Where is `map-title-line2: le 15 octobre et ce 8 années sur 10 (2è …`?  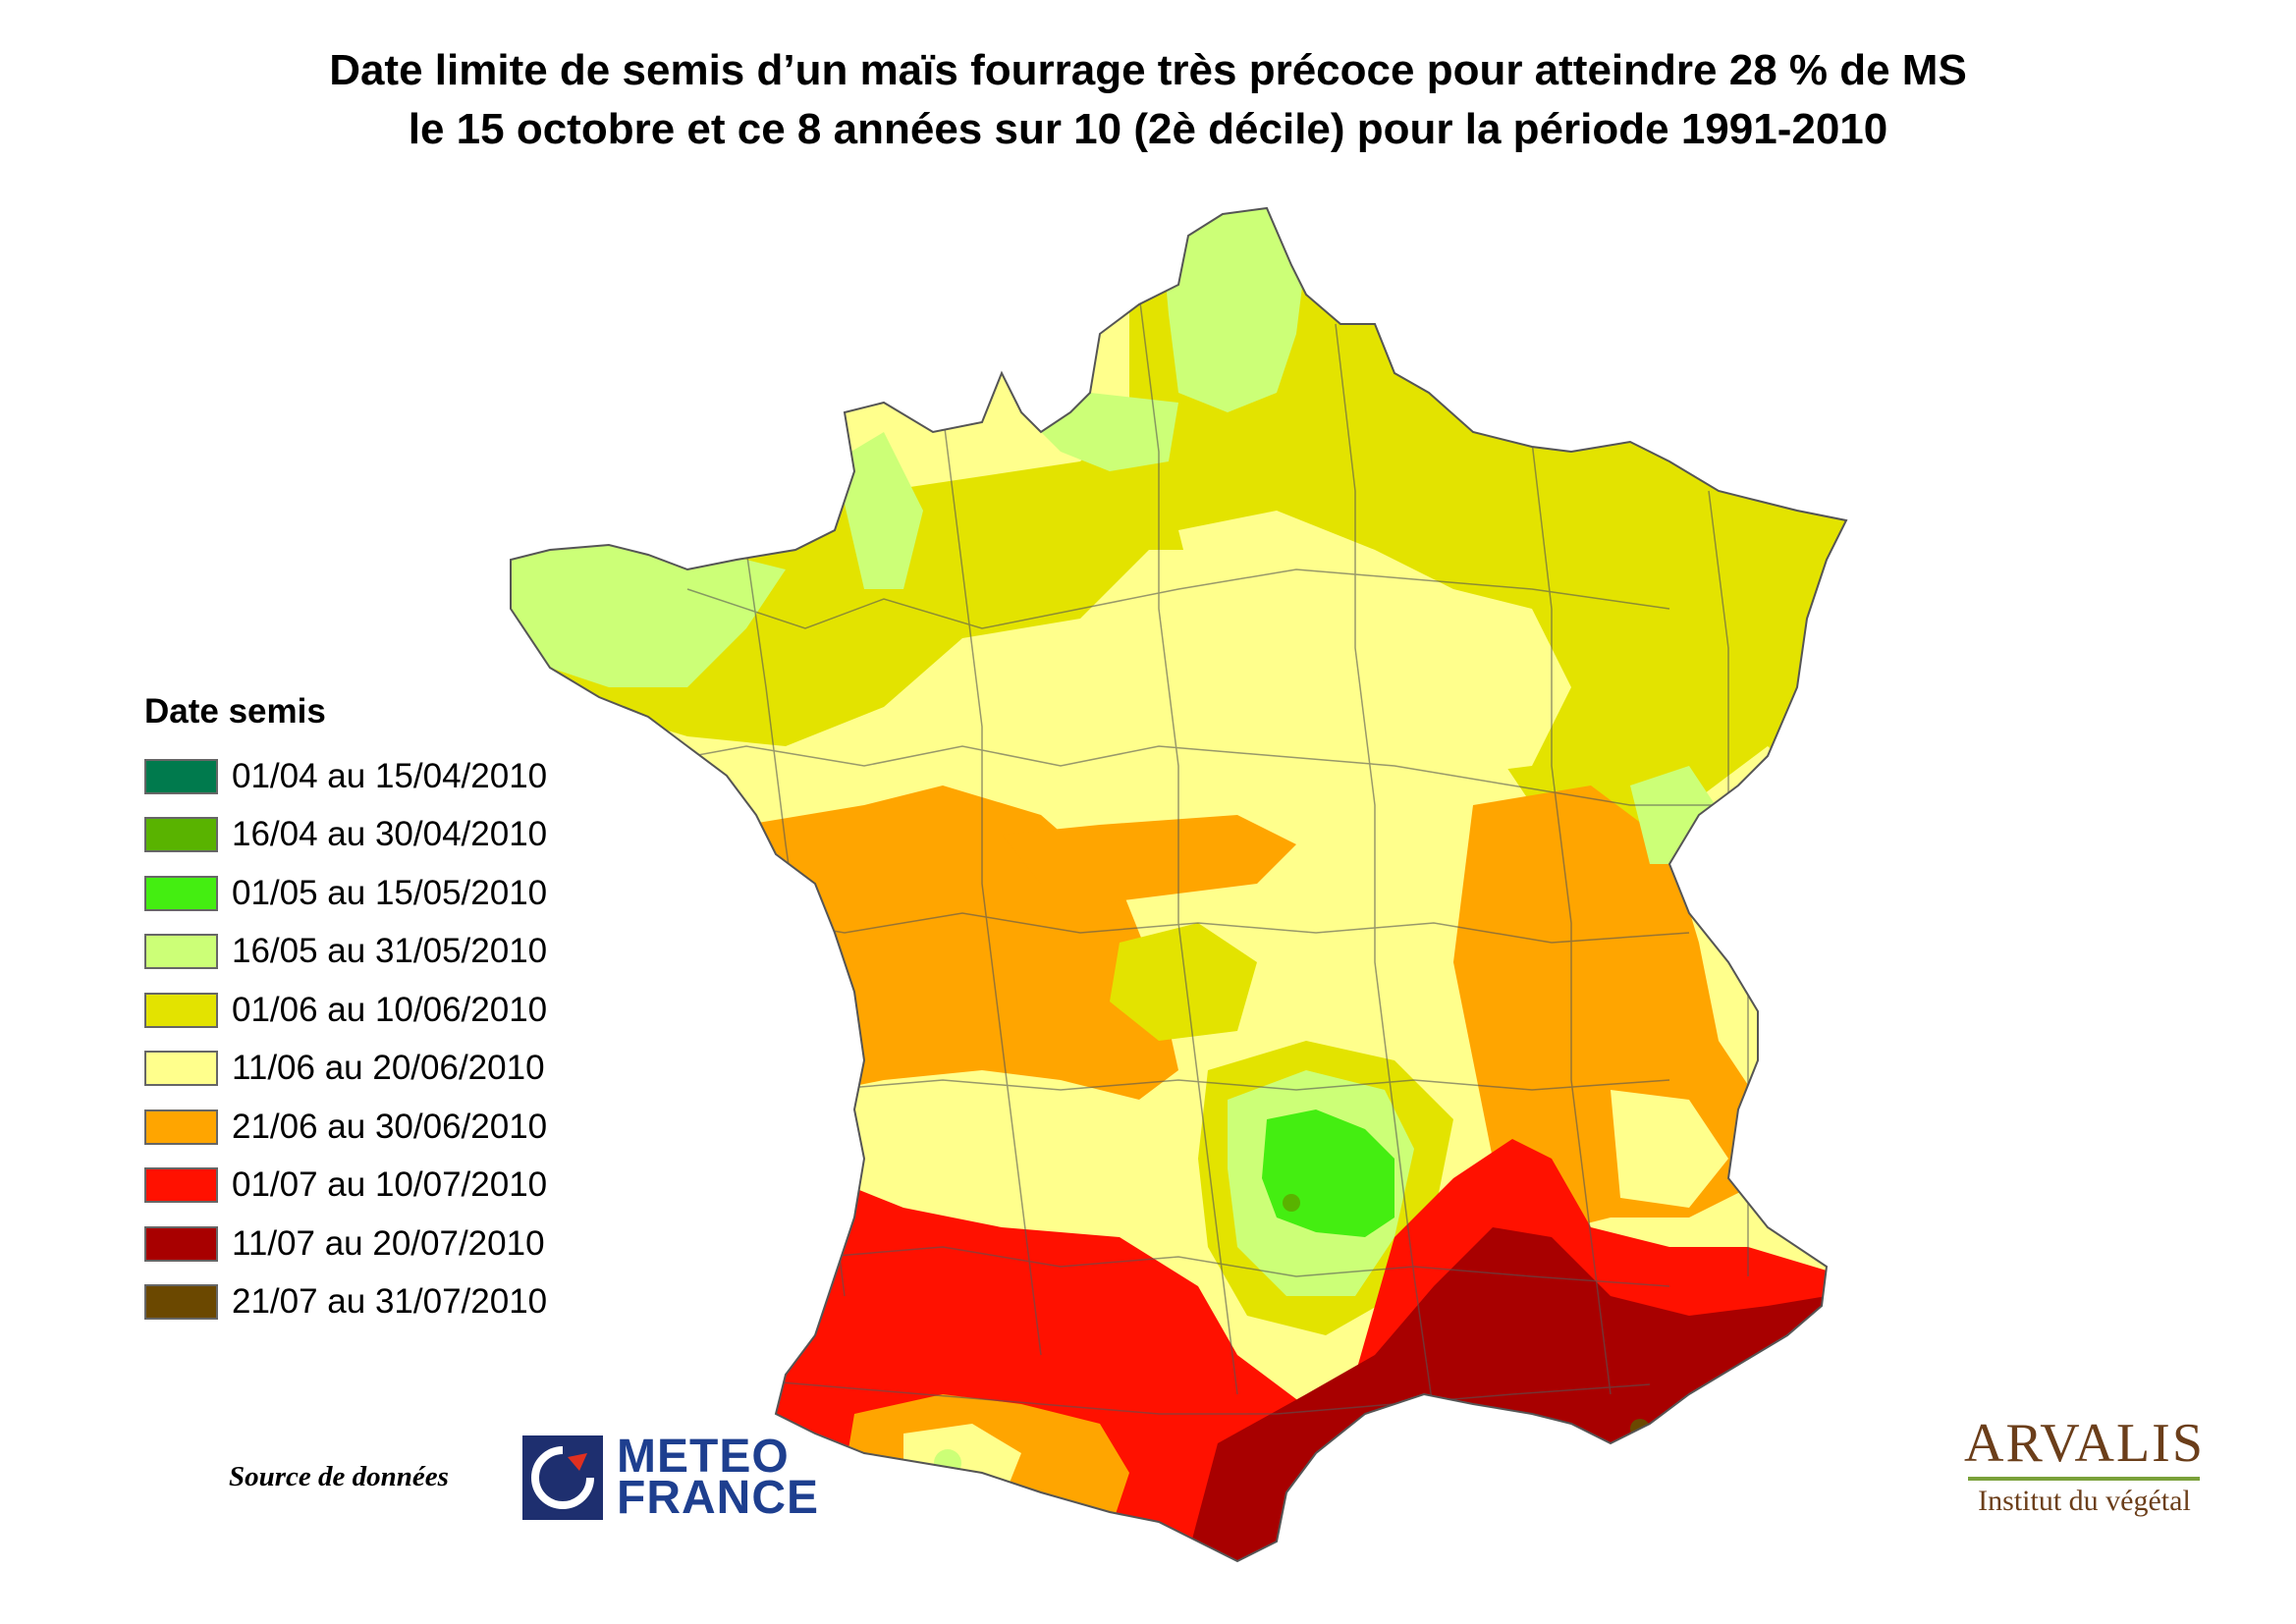 map-title-line2: le 15 octobre et ce 8 années sur 10 (2è … is located at coordinates (1148, 129).